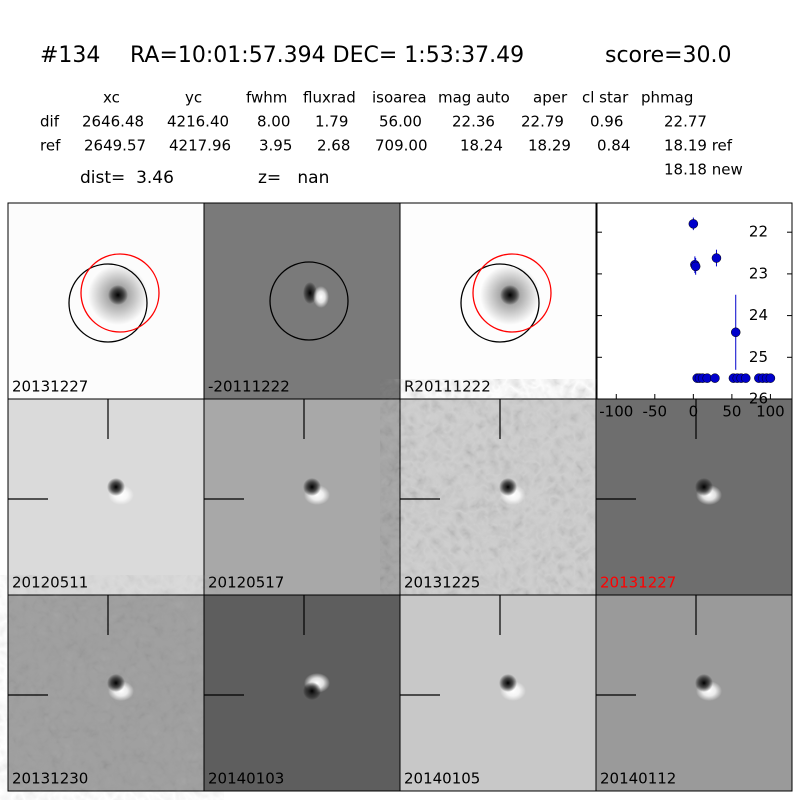 This screenshot has width=800, height=804. What do you see at coordinates (113, 122) in the screenshot?
I see `table-cell: 2646.48` at bounding box center [113, 122].